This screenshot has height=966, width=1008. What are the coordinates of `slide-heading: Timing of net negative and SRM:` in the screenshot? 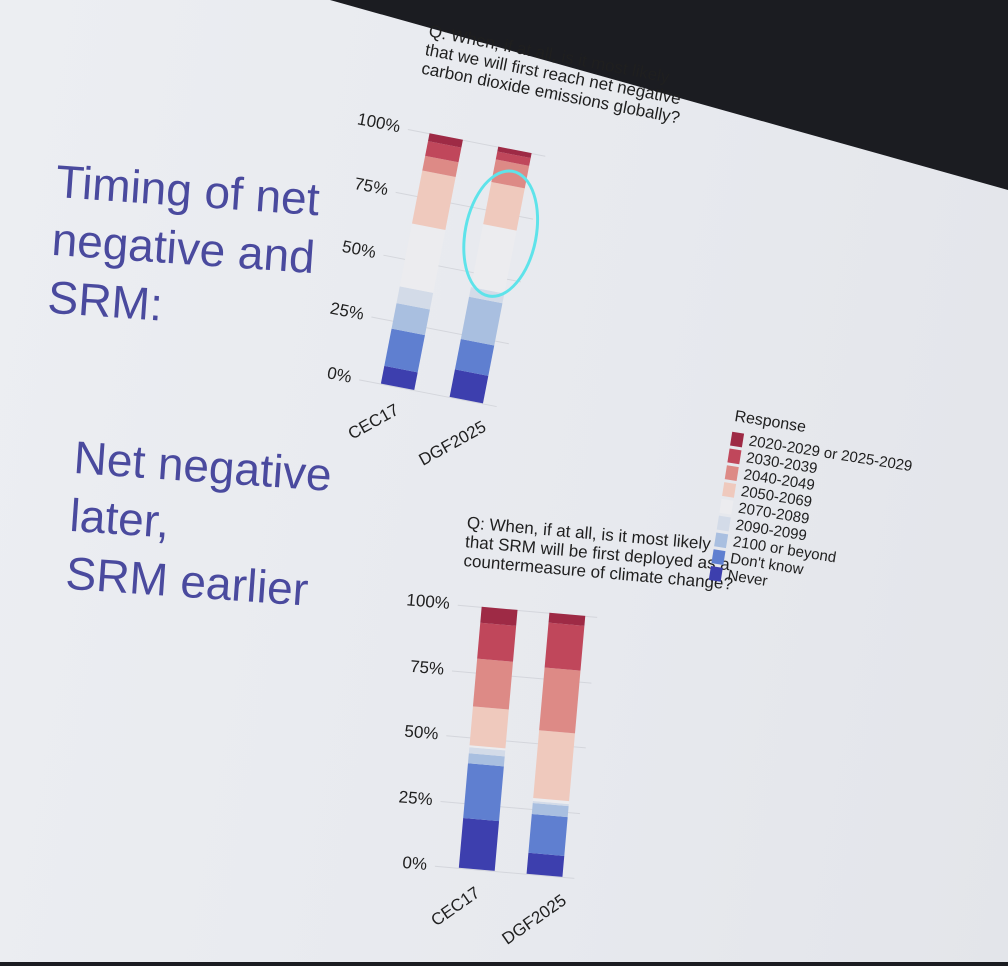 It's located at (184, 248).